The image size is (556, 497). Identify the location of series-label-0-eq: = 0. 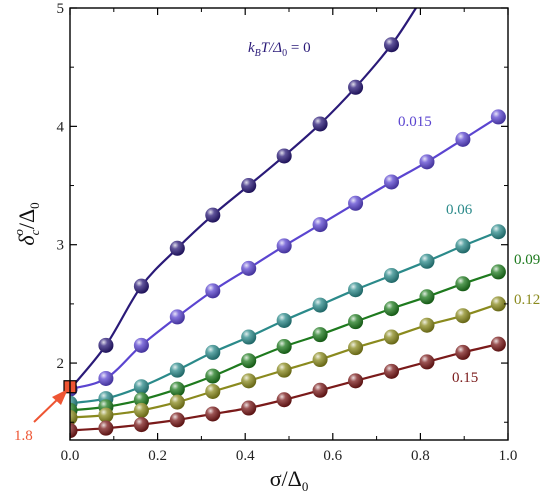
(298, 48).